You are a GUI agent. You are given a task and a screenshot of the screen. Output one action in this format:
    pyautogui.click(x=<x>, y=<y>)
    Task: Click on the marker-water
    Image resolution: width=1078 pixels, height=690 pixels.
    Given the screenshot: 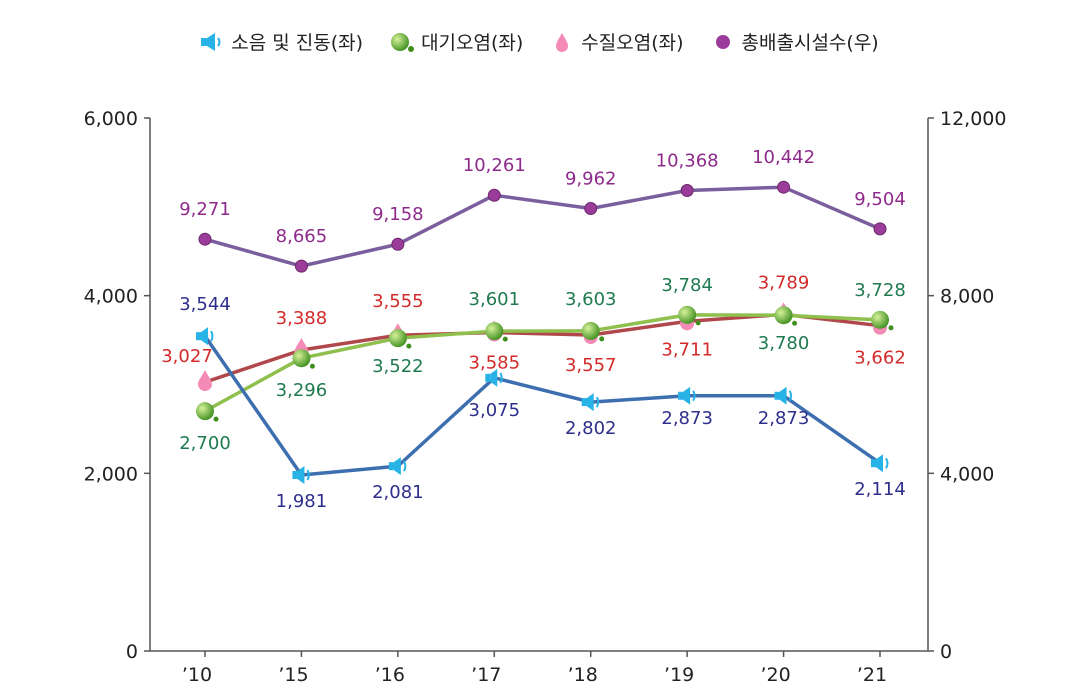 What is the action you would take?
    pyautogui.click(x=205, y=381)
    